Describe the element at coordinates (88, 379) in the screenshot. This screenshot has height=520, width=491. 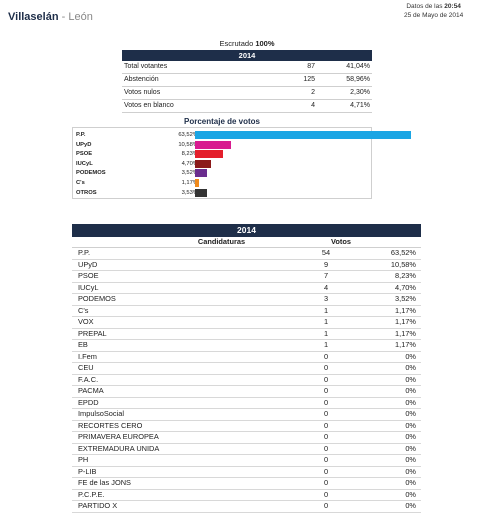
I see `candidatura-name: F.A.C.` at that location.